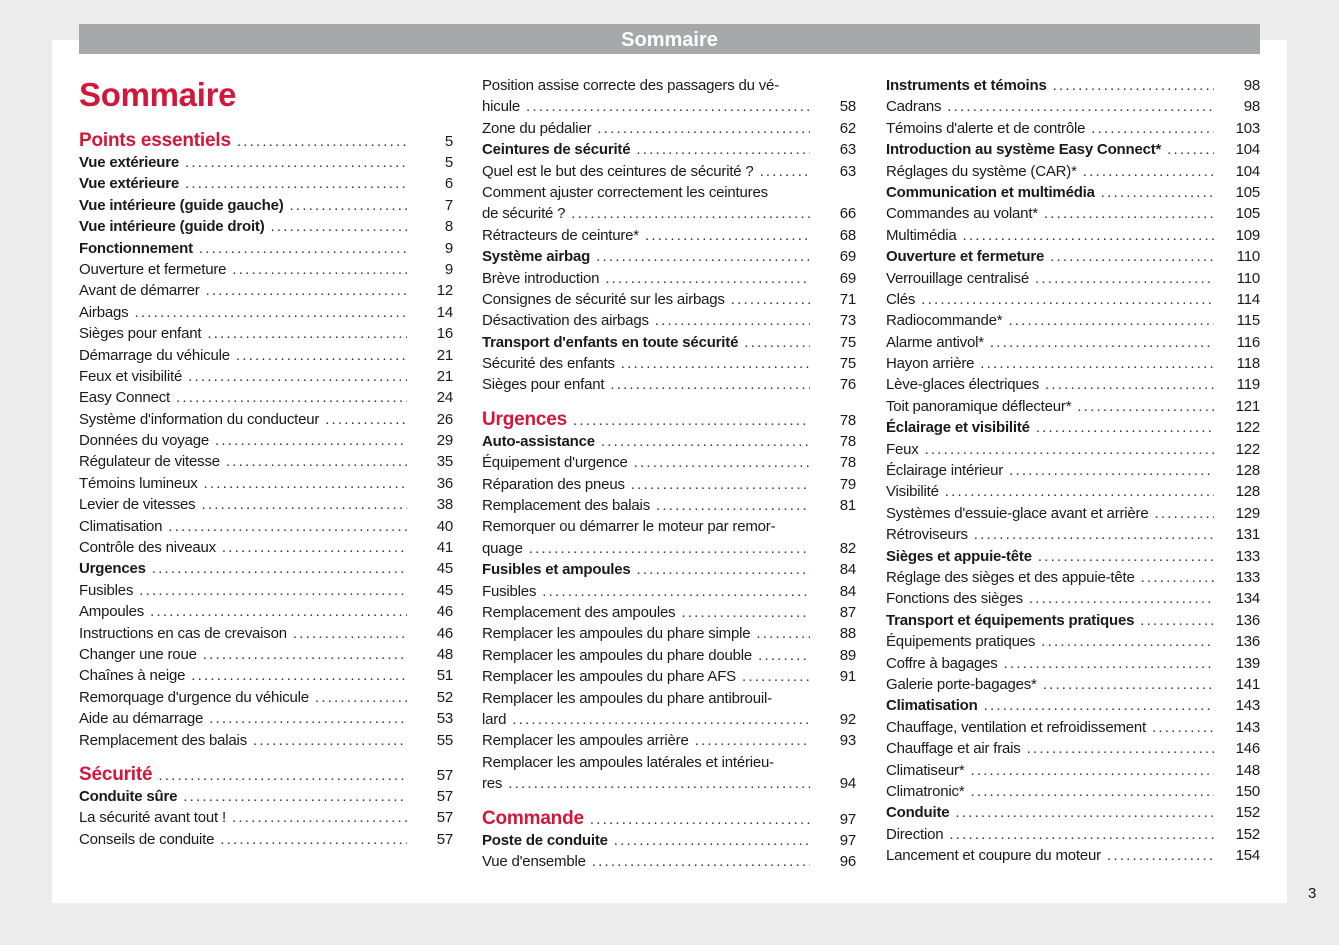 The image size is (1339, 945). Describe the element at coordinates (266, 185) in the screenshot. I see `toc-entry: Vue extérieure 6` at that location.